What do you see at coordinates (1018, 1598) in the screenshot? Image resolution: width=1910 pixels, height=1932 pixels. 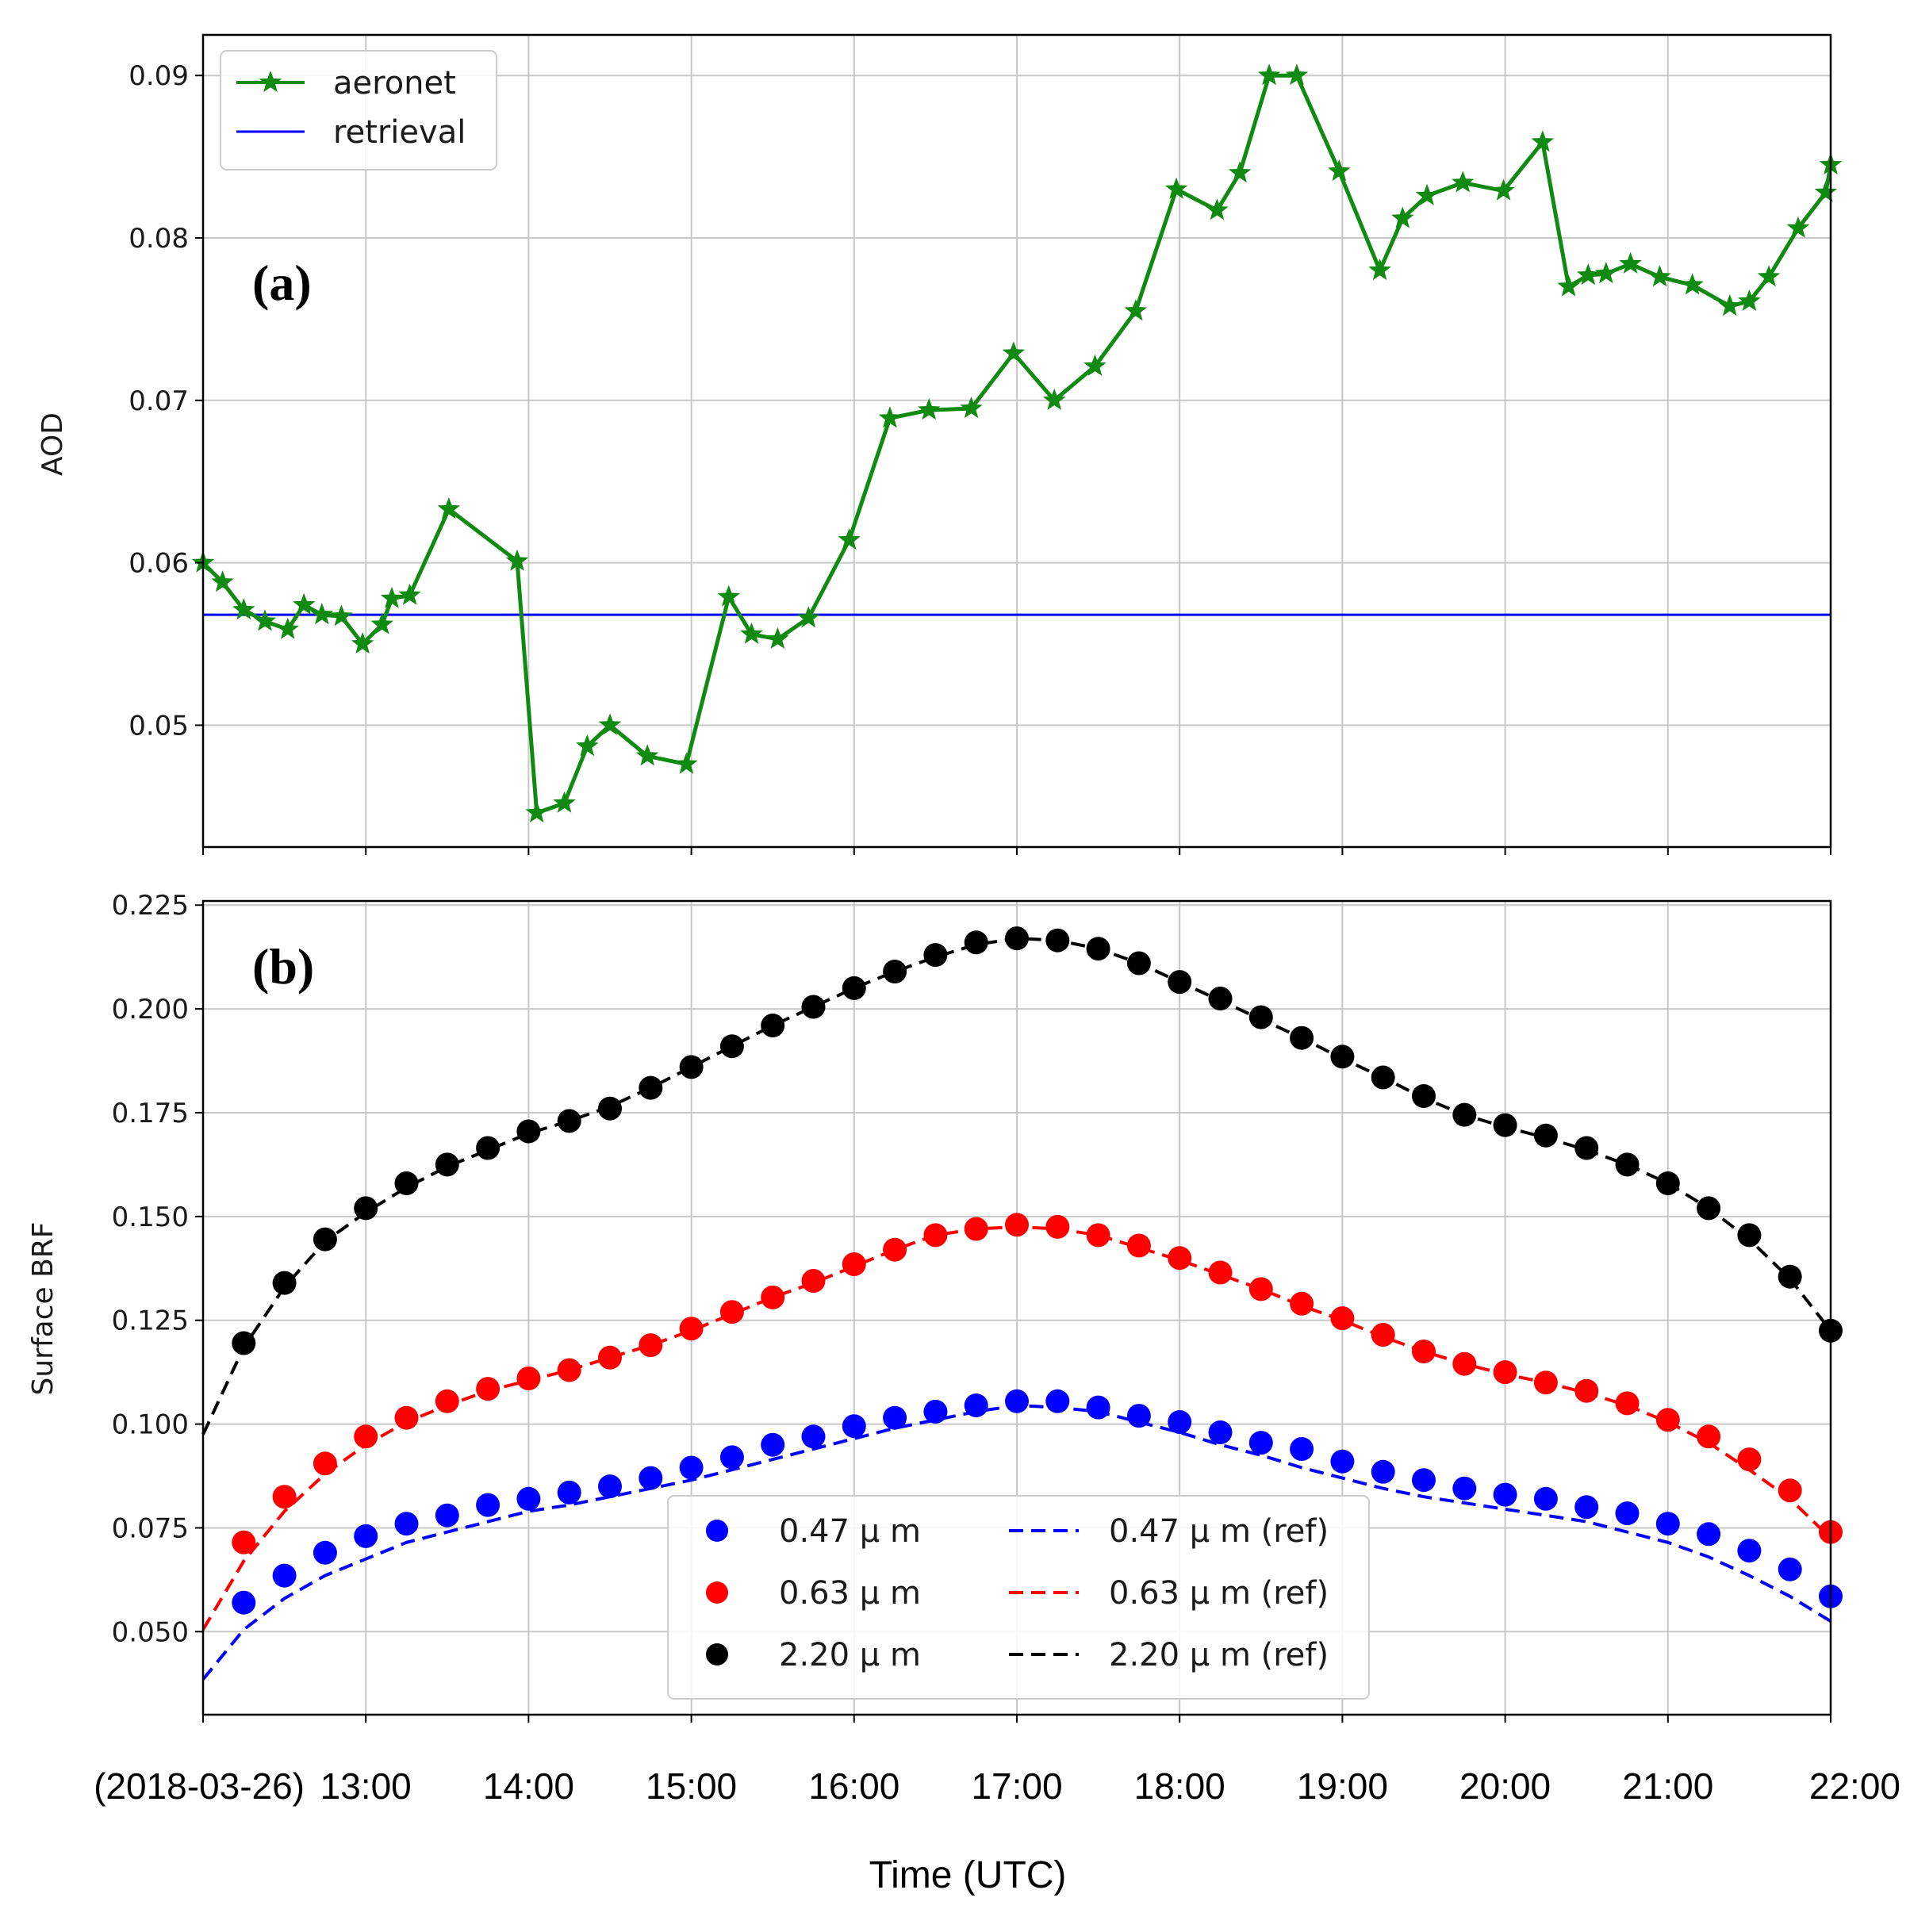 I see `panel-b-legend-box` at bounding box center [1018, 1598].